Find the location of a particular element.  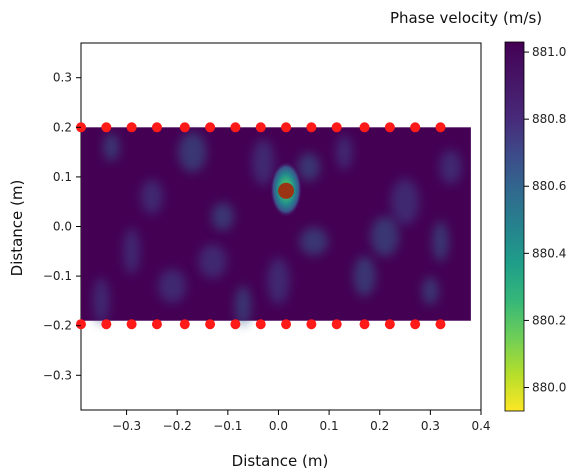

x-tick-label: 0.3 is located at coordinates (430, 426).